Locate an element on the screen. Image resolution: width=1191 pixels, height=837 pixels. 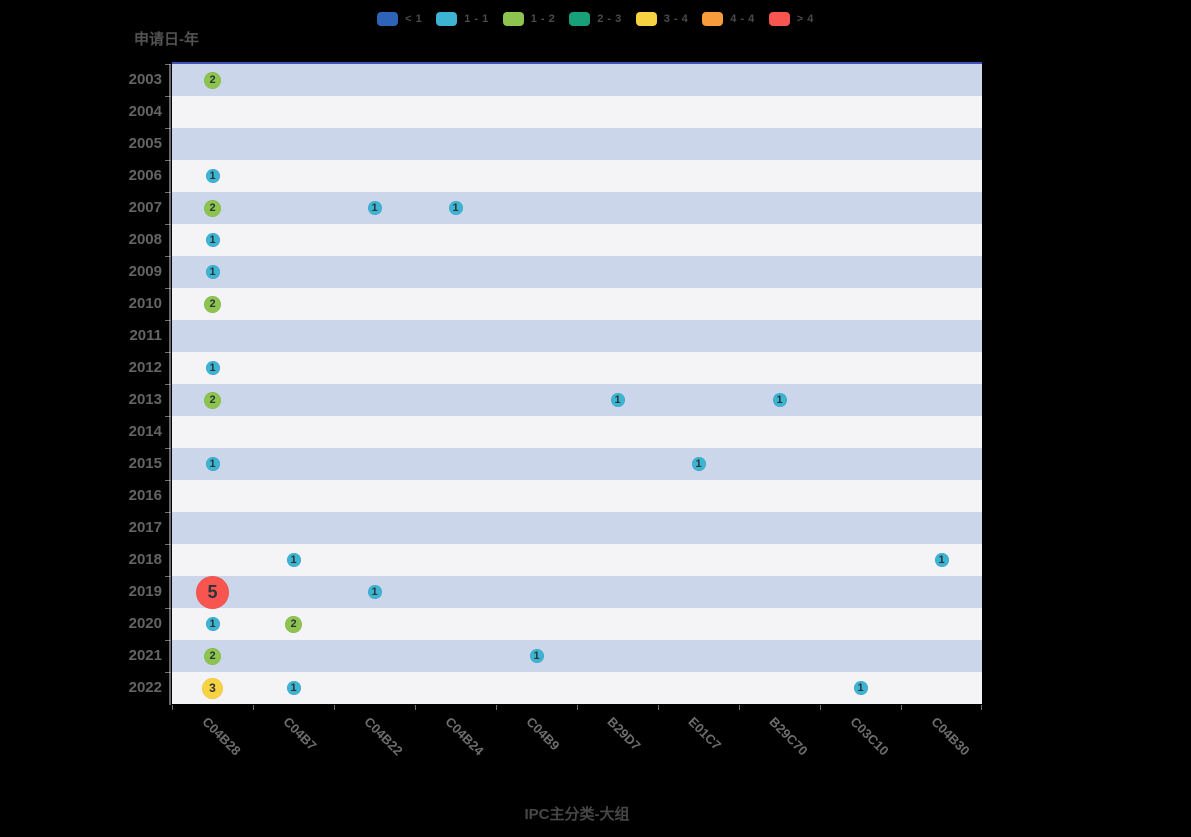
bubble-2020-C04B7: 2 is located at coordinates (293, 624).